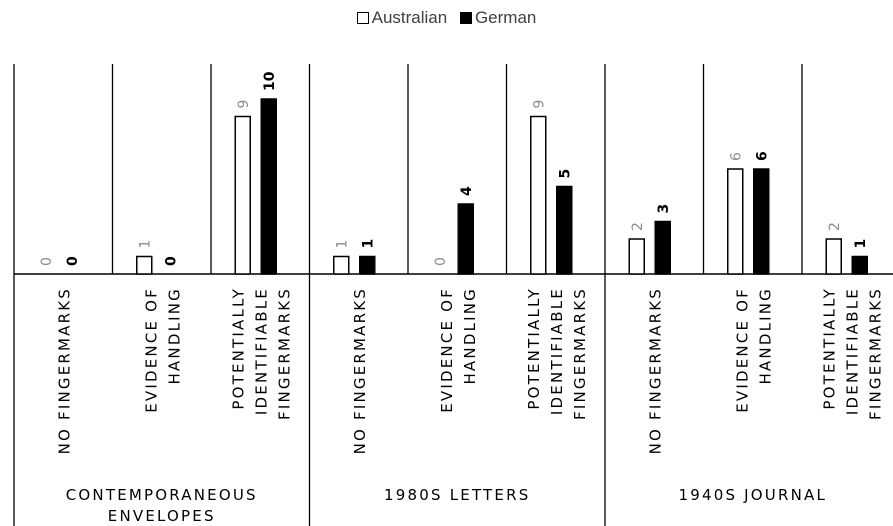 This screenshot has height=526, width=893. I want to click on group-label: 1980S LETTERS, so click(457, 495).